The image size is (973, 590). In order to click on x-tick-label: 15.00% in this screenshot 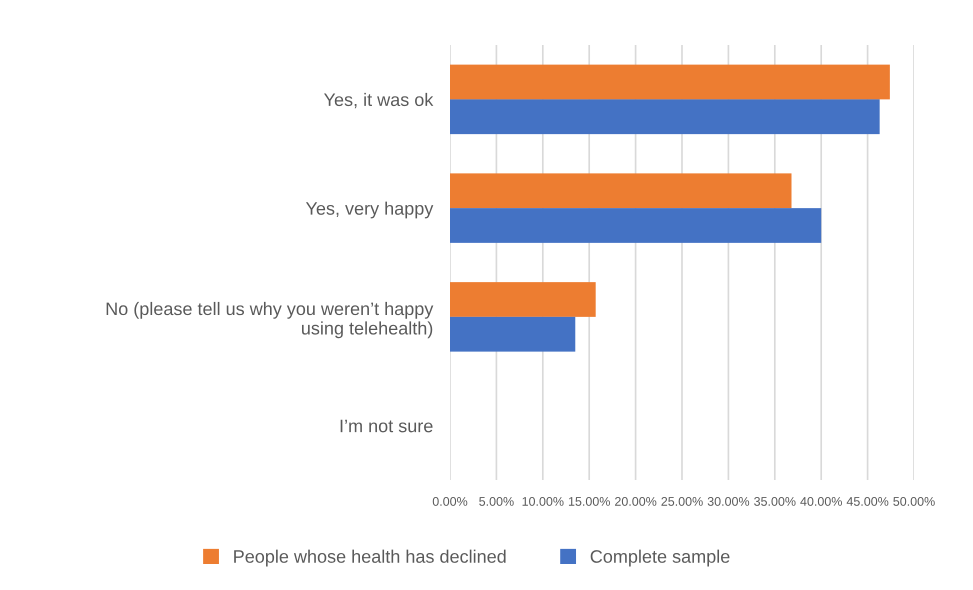, I will do `click(589, 501)`.